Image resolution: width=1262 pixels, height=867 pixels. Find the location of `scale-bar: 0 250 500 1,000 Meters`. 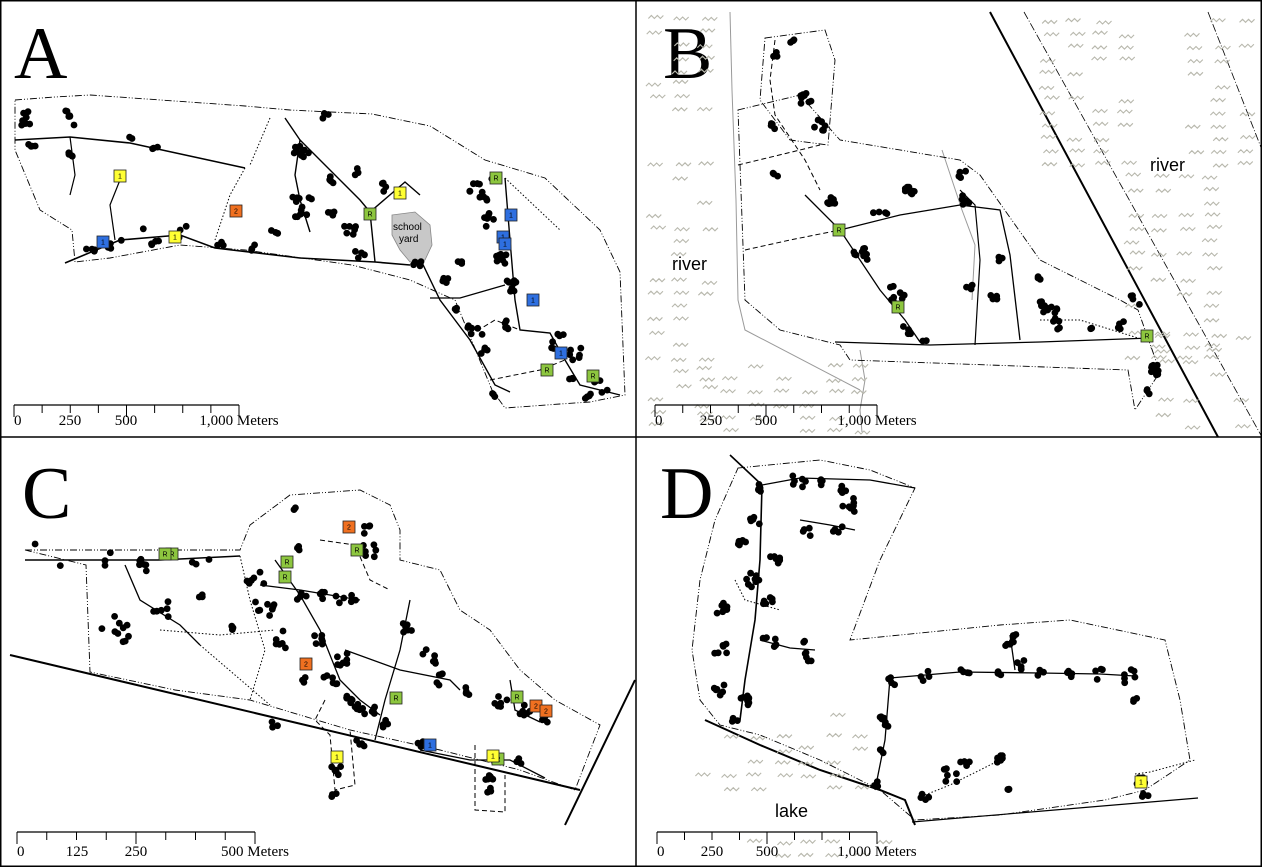

scale-bar: 0 250 500 1,000 Meters is located at coordinates (146, 416).